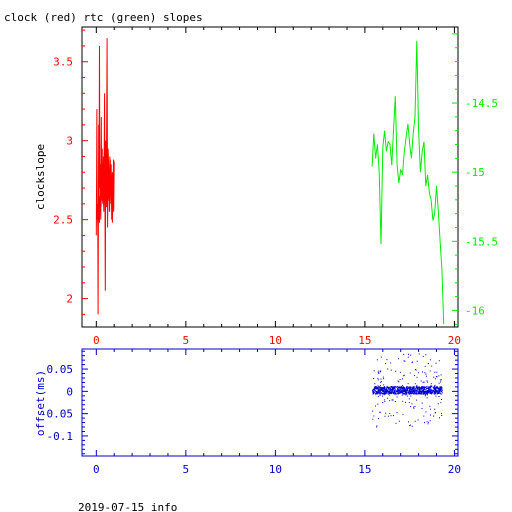 This screenshot has width=512, height=512. What do you see at coordinates (275, 469) in the screenshot?
I see `offset-x-tick-label: 10` at bounding box center [275, 469].